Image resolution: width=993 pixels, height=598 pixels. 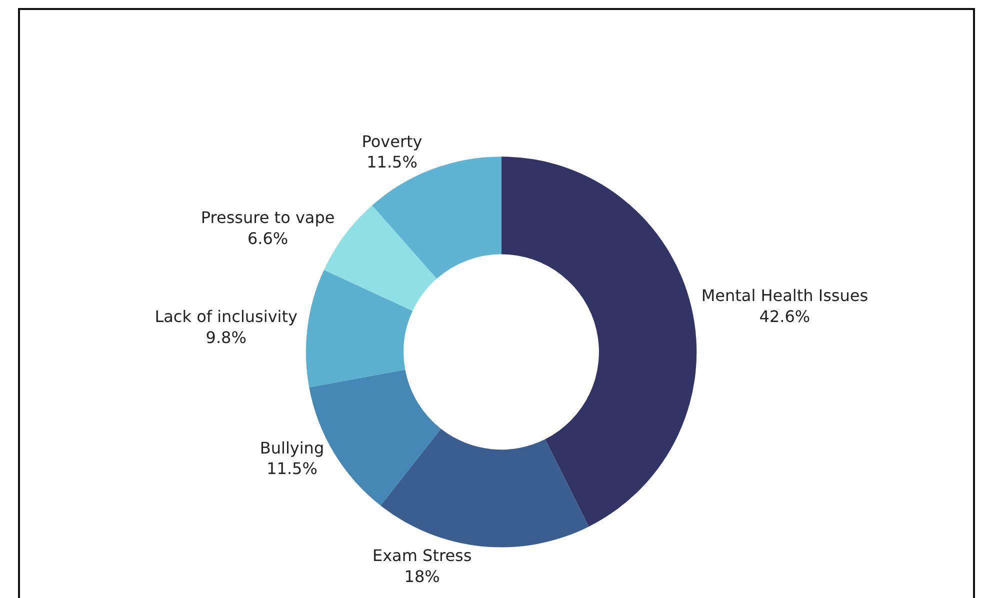 What do you see at coordinates (392, 141) in the screenshot?
I see `slice-label: Poverty` at bounding box center [392, 141].